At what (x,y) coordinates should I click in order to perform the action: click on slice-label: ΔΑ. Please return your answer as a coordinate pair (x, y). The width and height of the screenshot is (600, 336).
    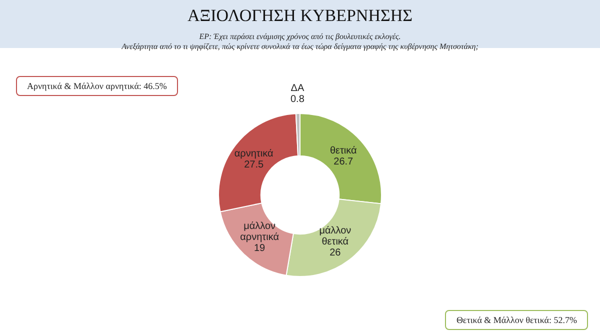
    Looking at the image, I should click on (297, 88).